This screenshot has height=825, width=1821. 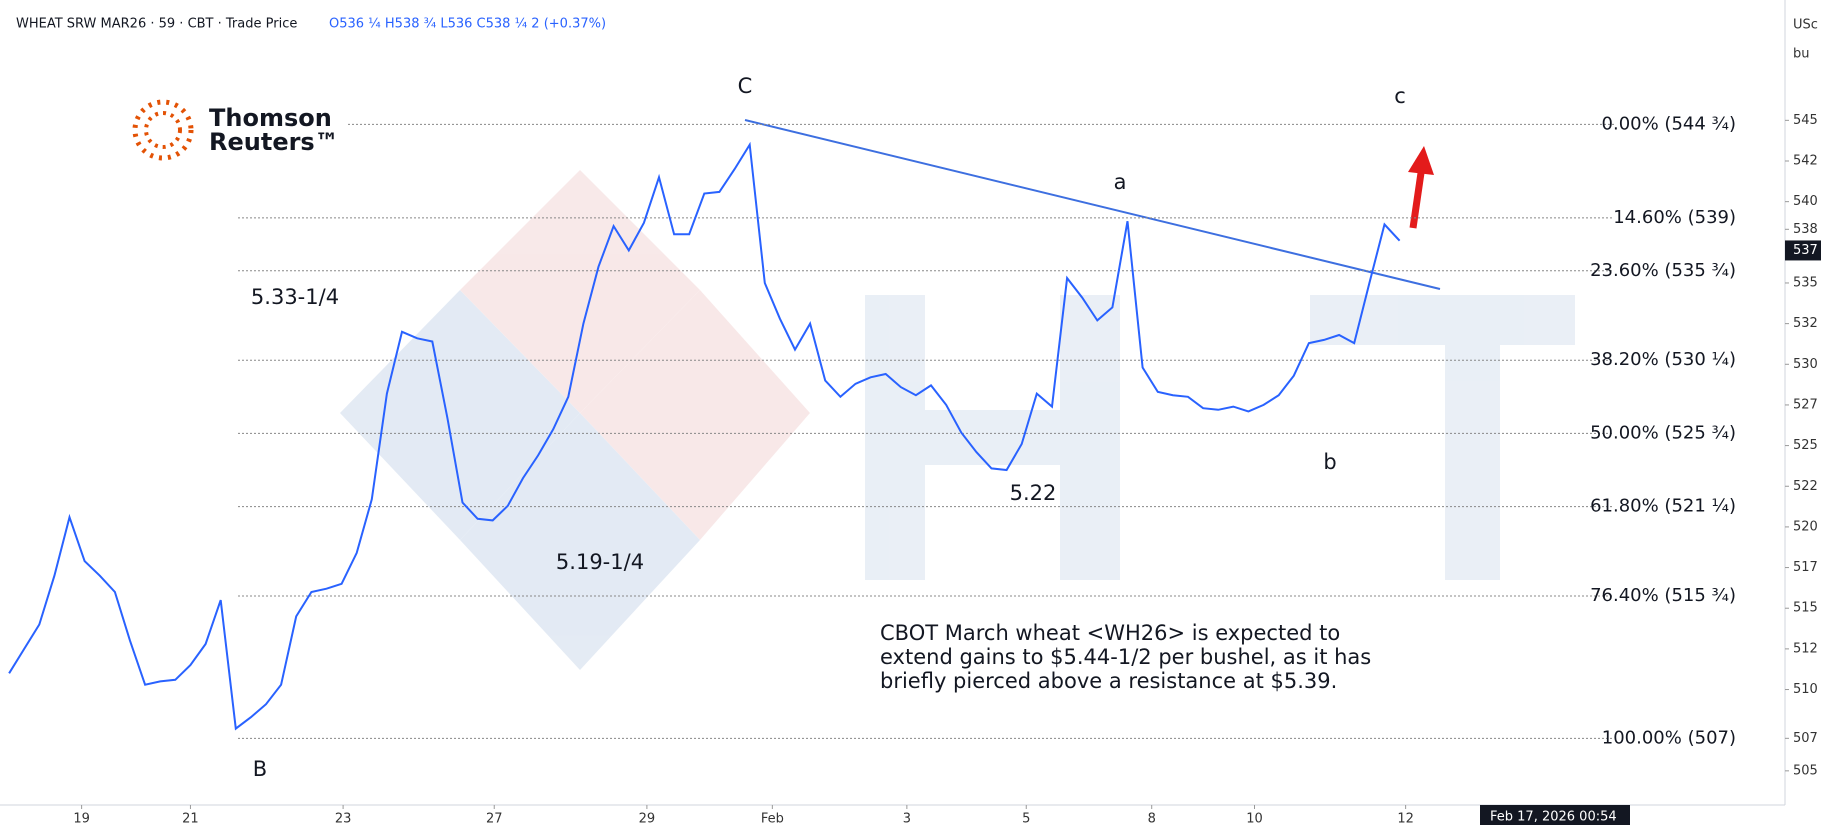 What do you see at coordinates (1254, 818) in the screenshot?
I see `x-tick-label: 10` at bounding box center [1254, 818].